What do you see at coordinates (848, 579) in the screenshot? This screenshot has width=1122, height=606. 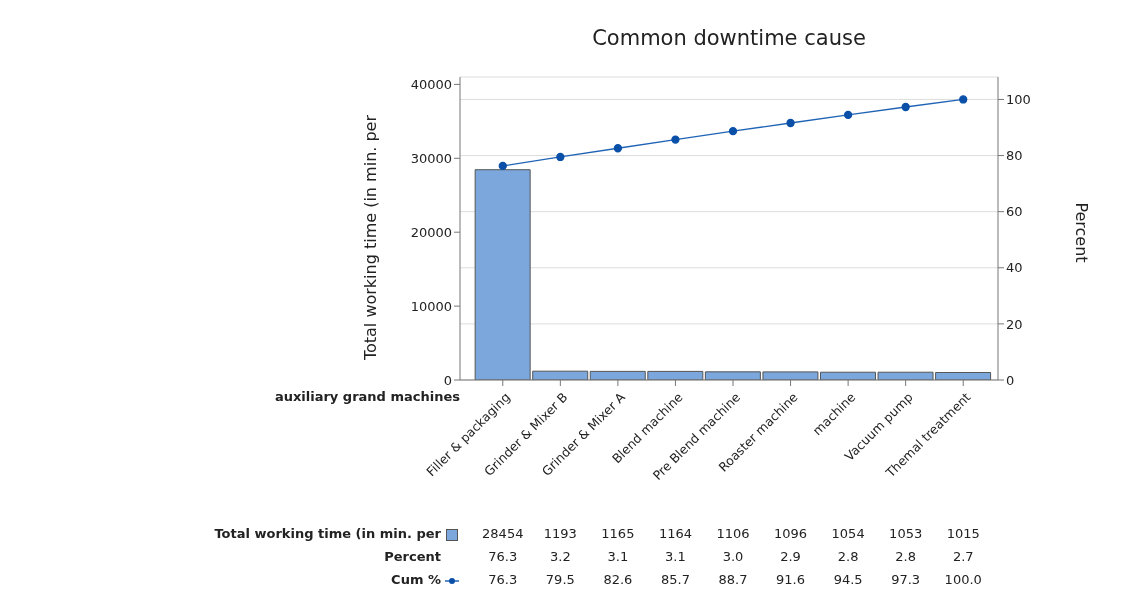 I see `data-label: 94.5` at bounding box center [848, 579].